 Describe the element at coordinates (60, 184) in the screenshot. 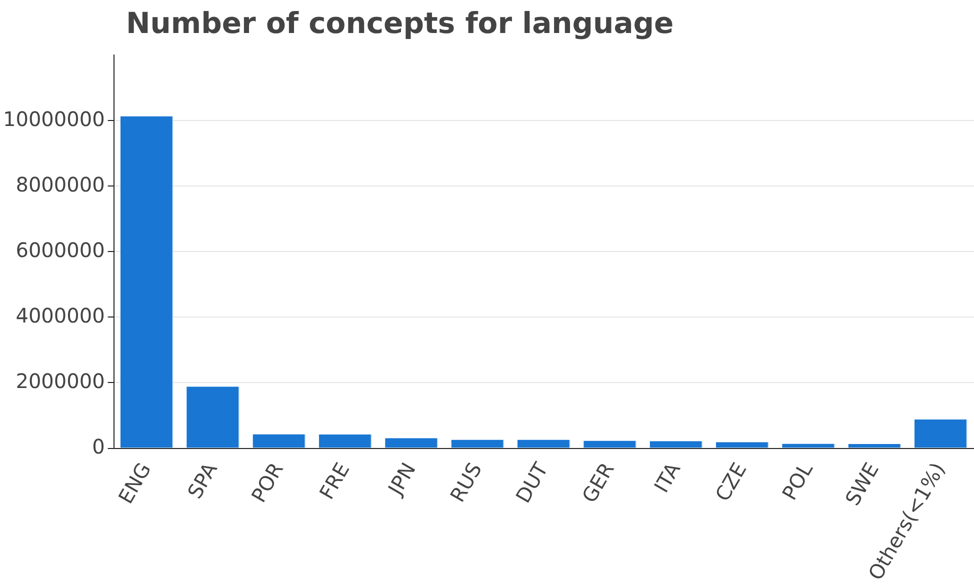

I see `y-tick-label: 8000000` at that location.